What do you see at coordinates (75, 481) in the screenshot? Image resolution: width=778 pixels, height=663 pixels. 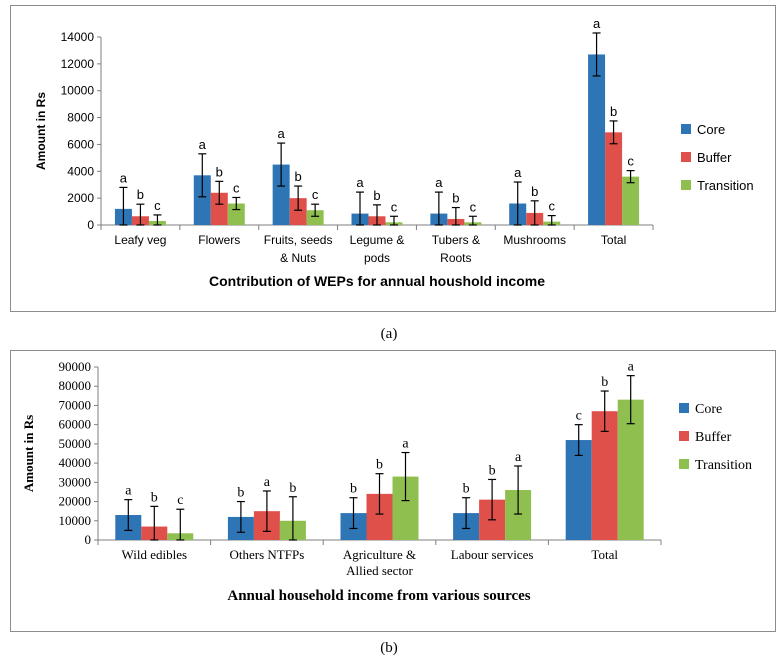 I see `y-tick-label: 30000` at bounding box center [75, 481].